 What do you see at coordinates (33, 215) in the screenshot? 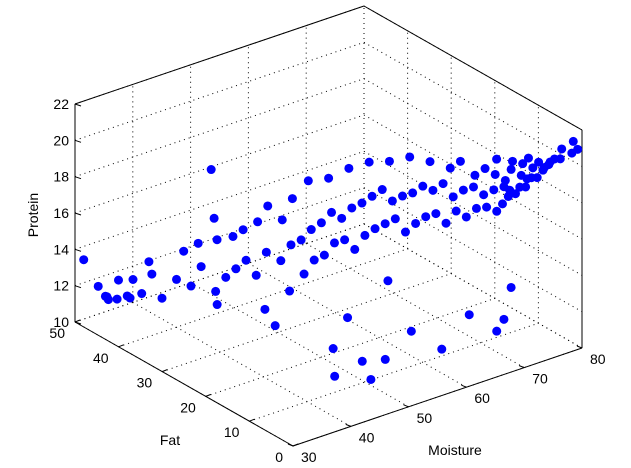
I see `z-axis-label: Protein` at bounding box center [33, 215].